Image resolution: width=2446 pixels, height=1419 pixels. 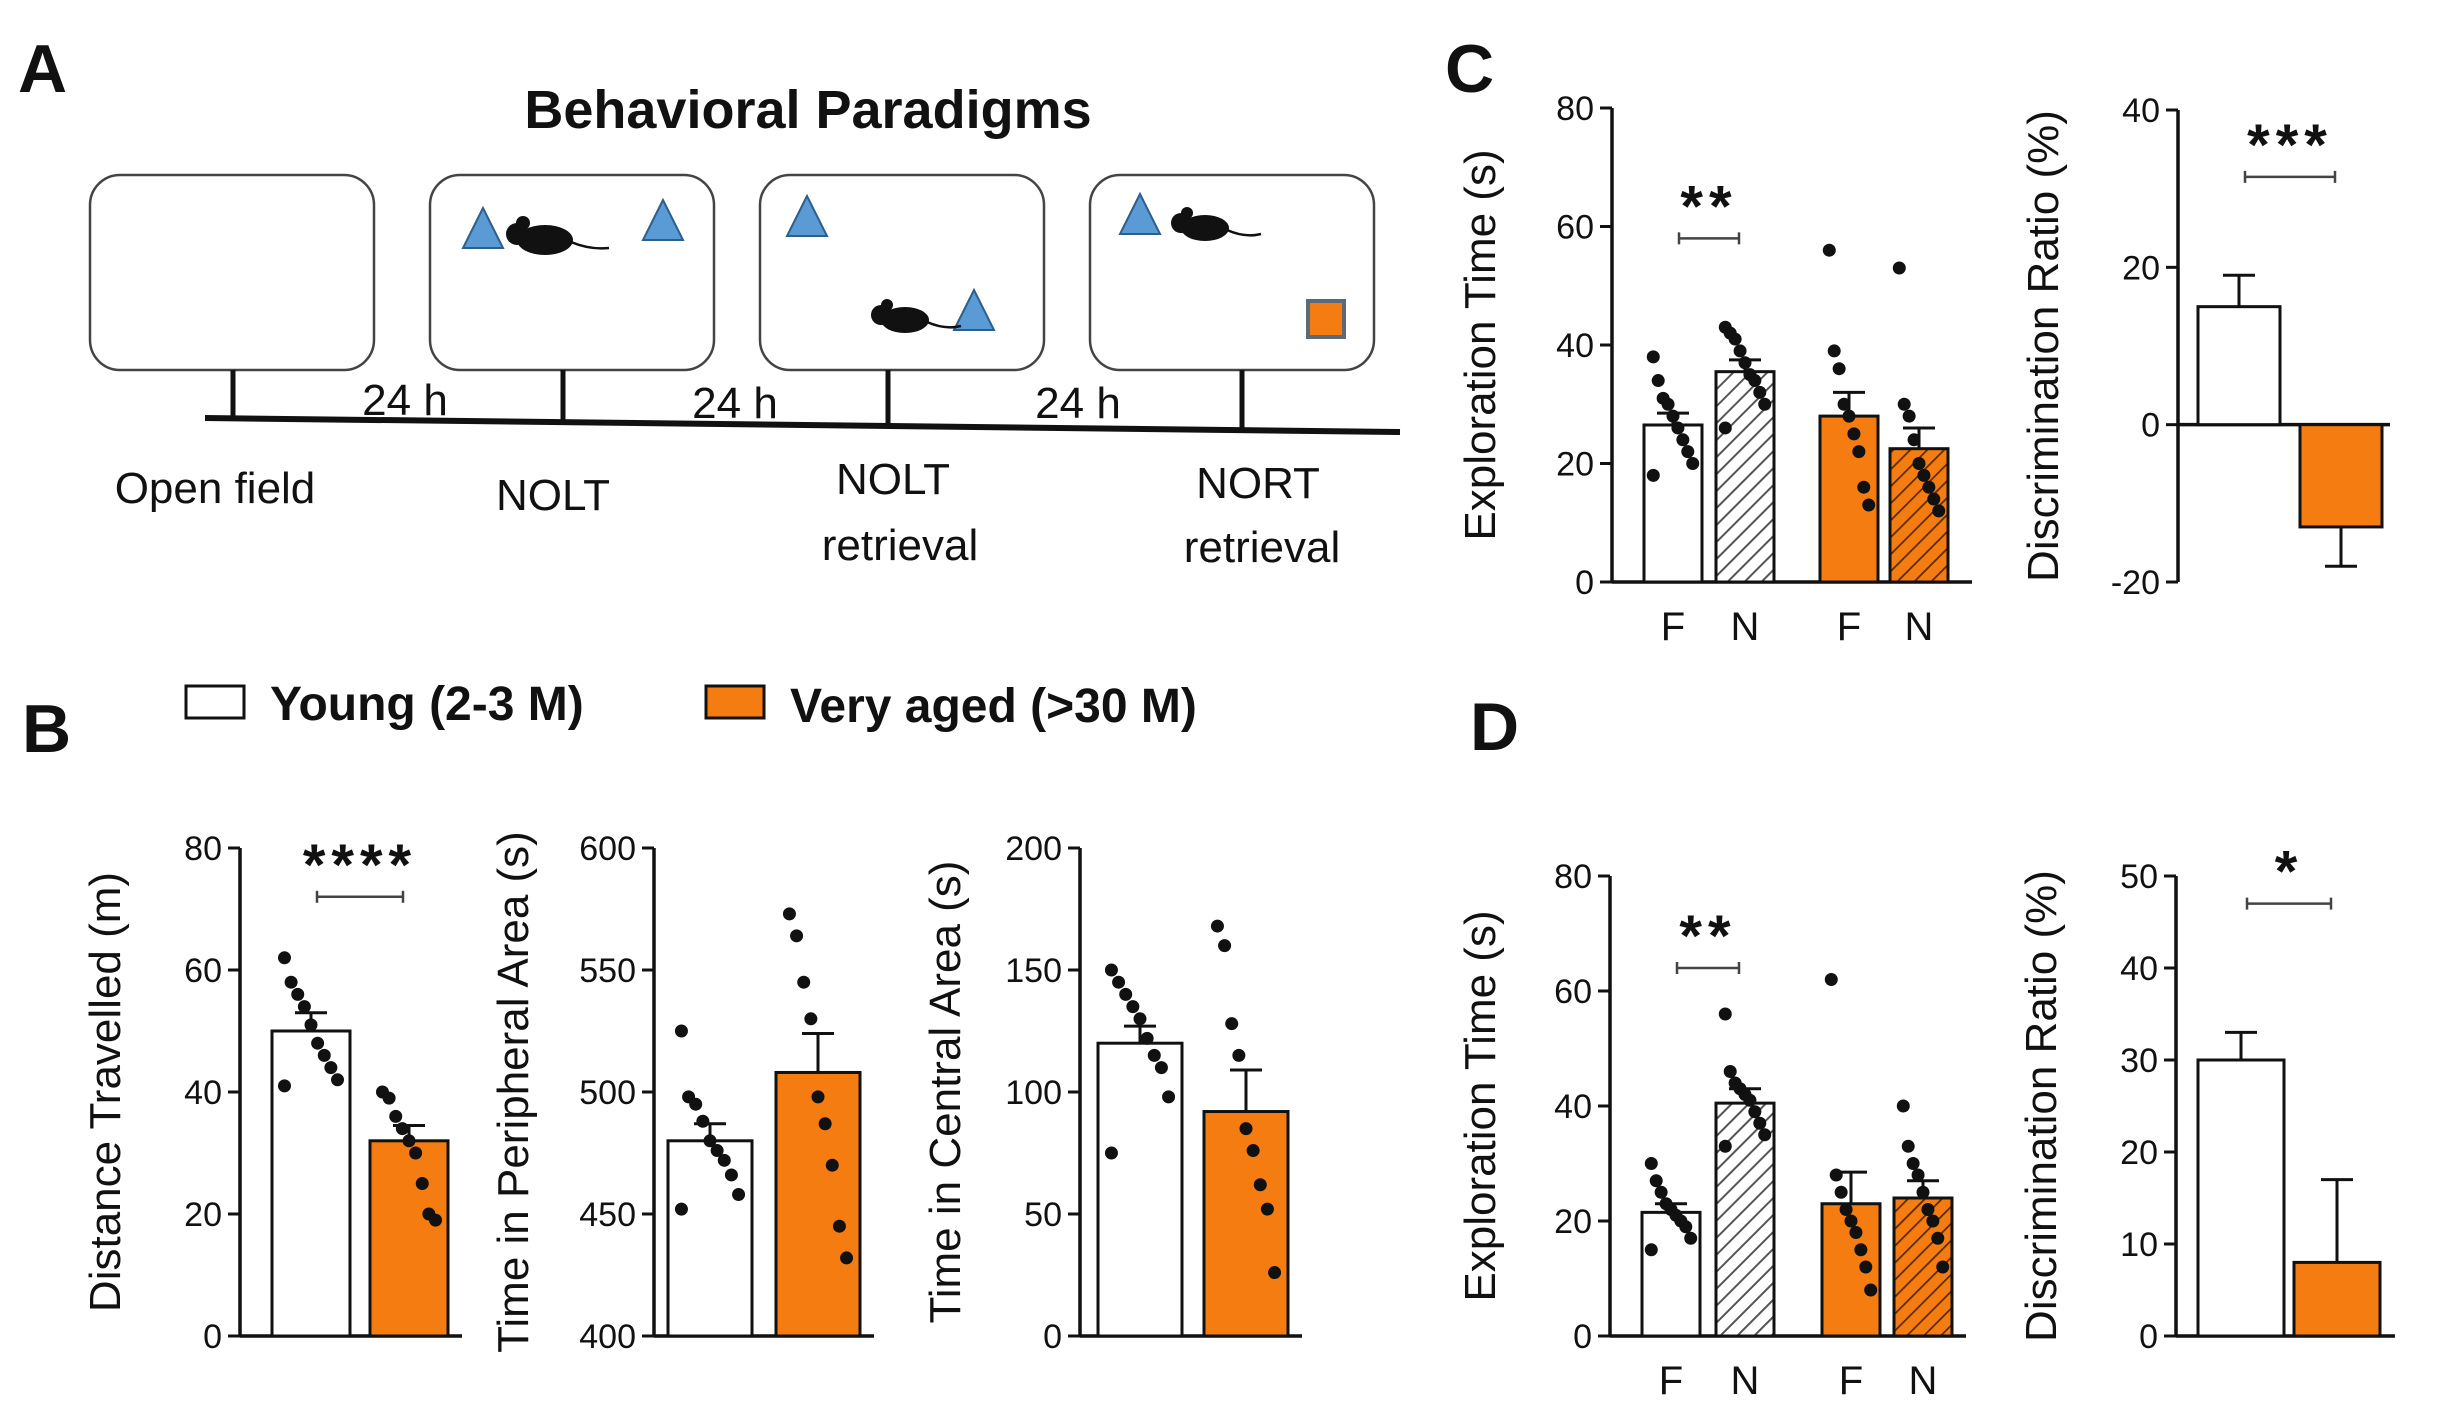 I want to click on chart-B3: 0 50 100 150 200 Time in Central Area (s), so click(x=1111, y=1093).